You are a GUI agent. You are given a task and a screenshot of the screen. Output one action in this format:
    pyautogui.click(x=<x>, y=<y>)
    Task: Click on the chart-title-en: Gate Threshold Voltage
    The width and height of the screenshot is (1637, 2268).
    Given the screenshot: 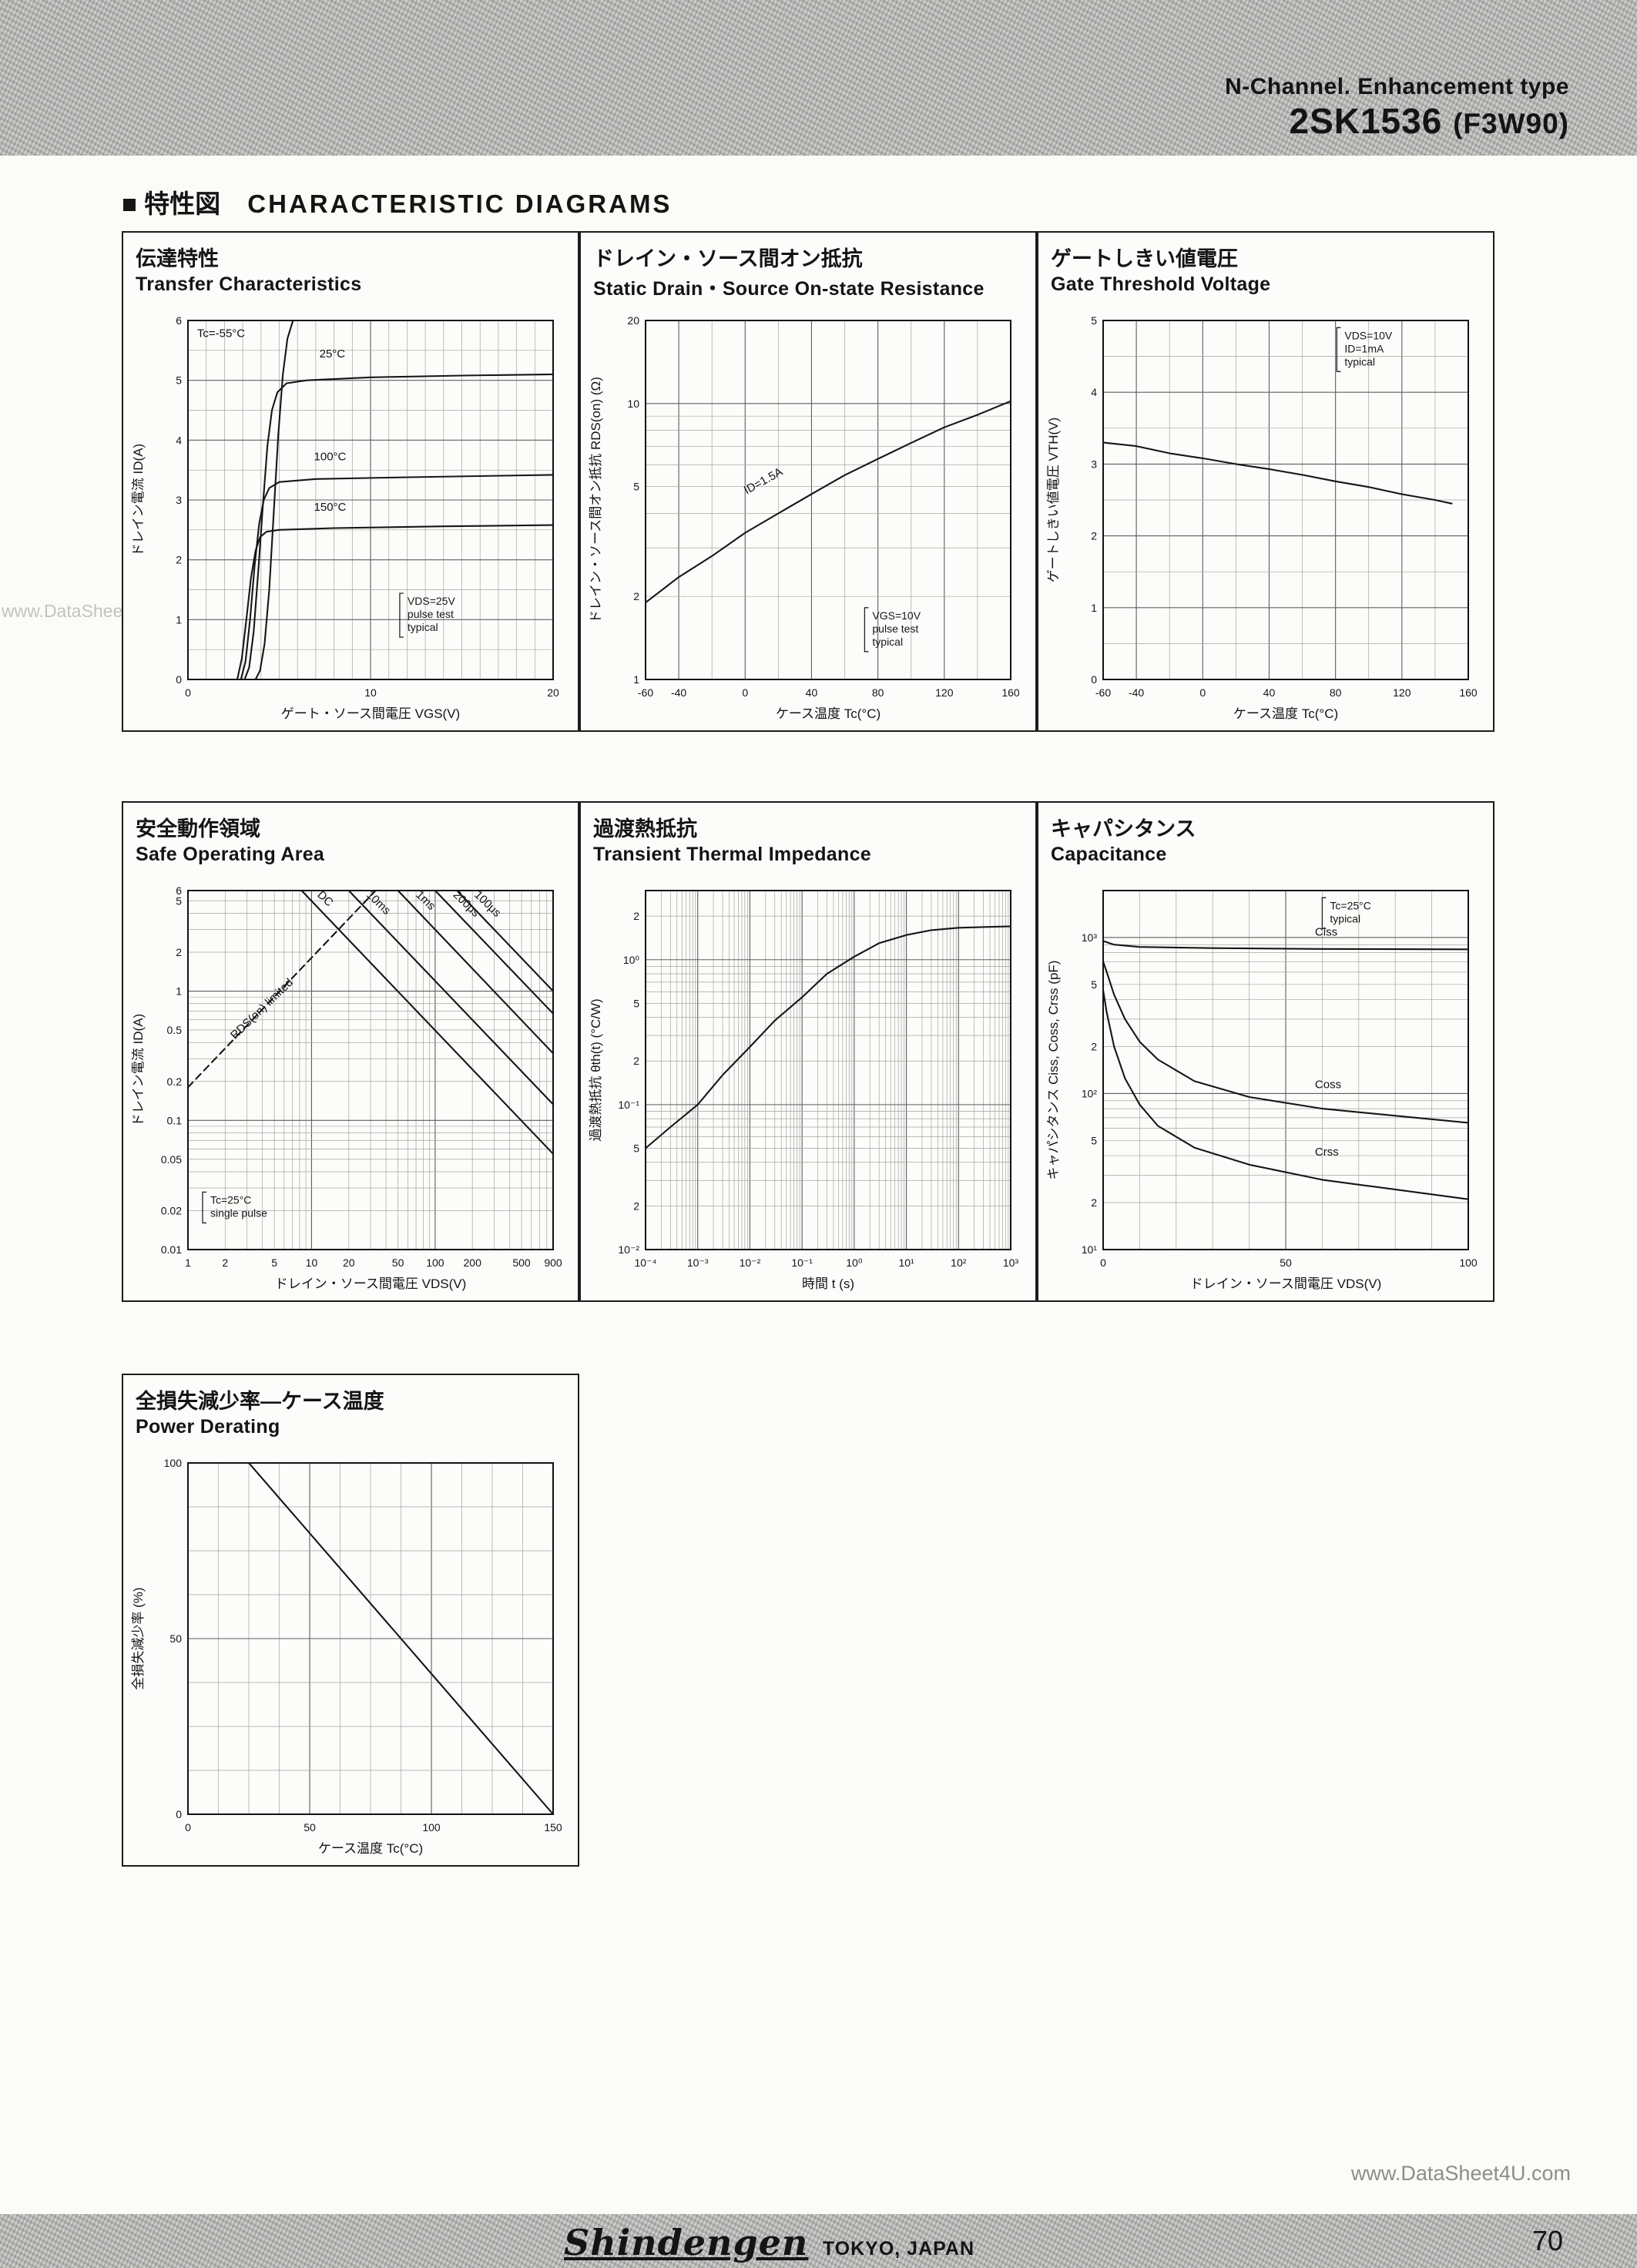 What is the action you would take?
    pyautogui.click(x=1161, y=284)
    